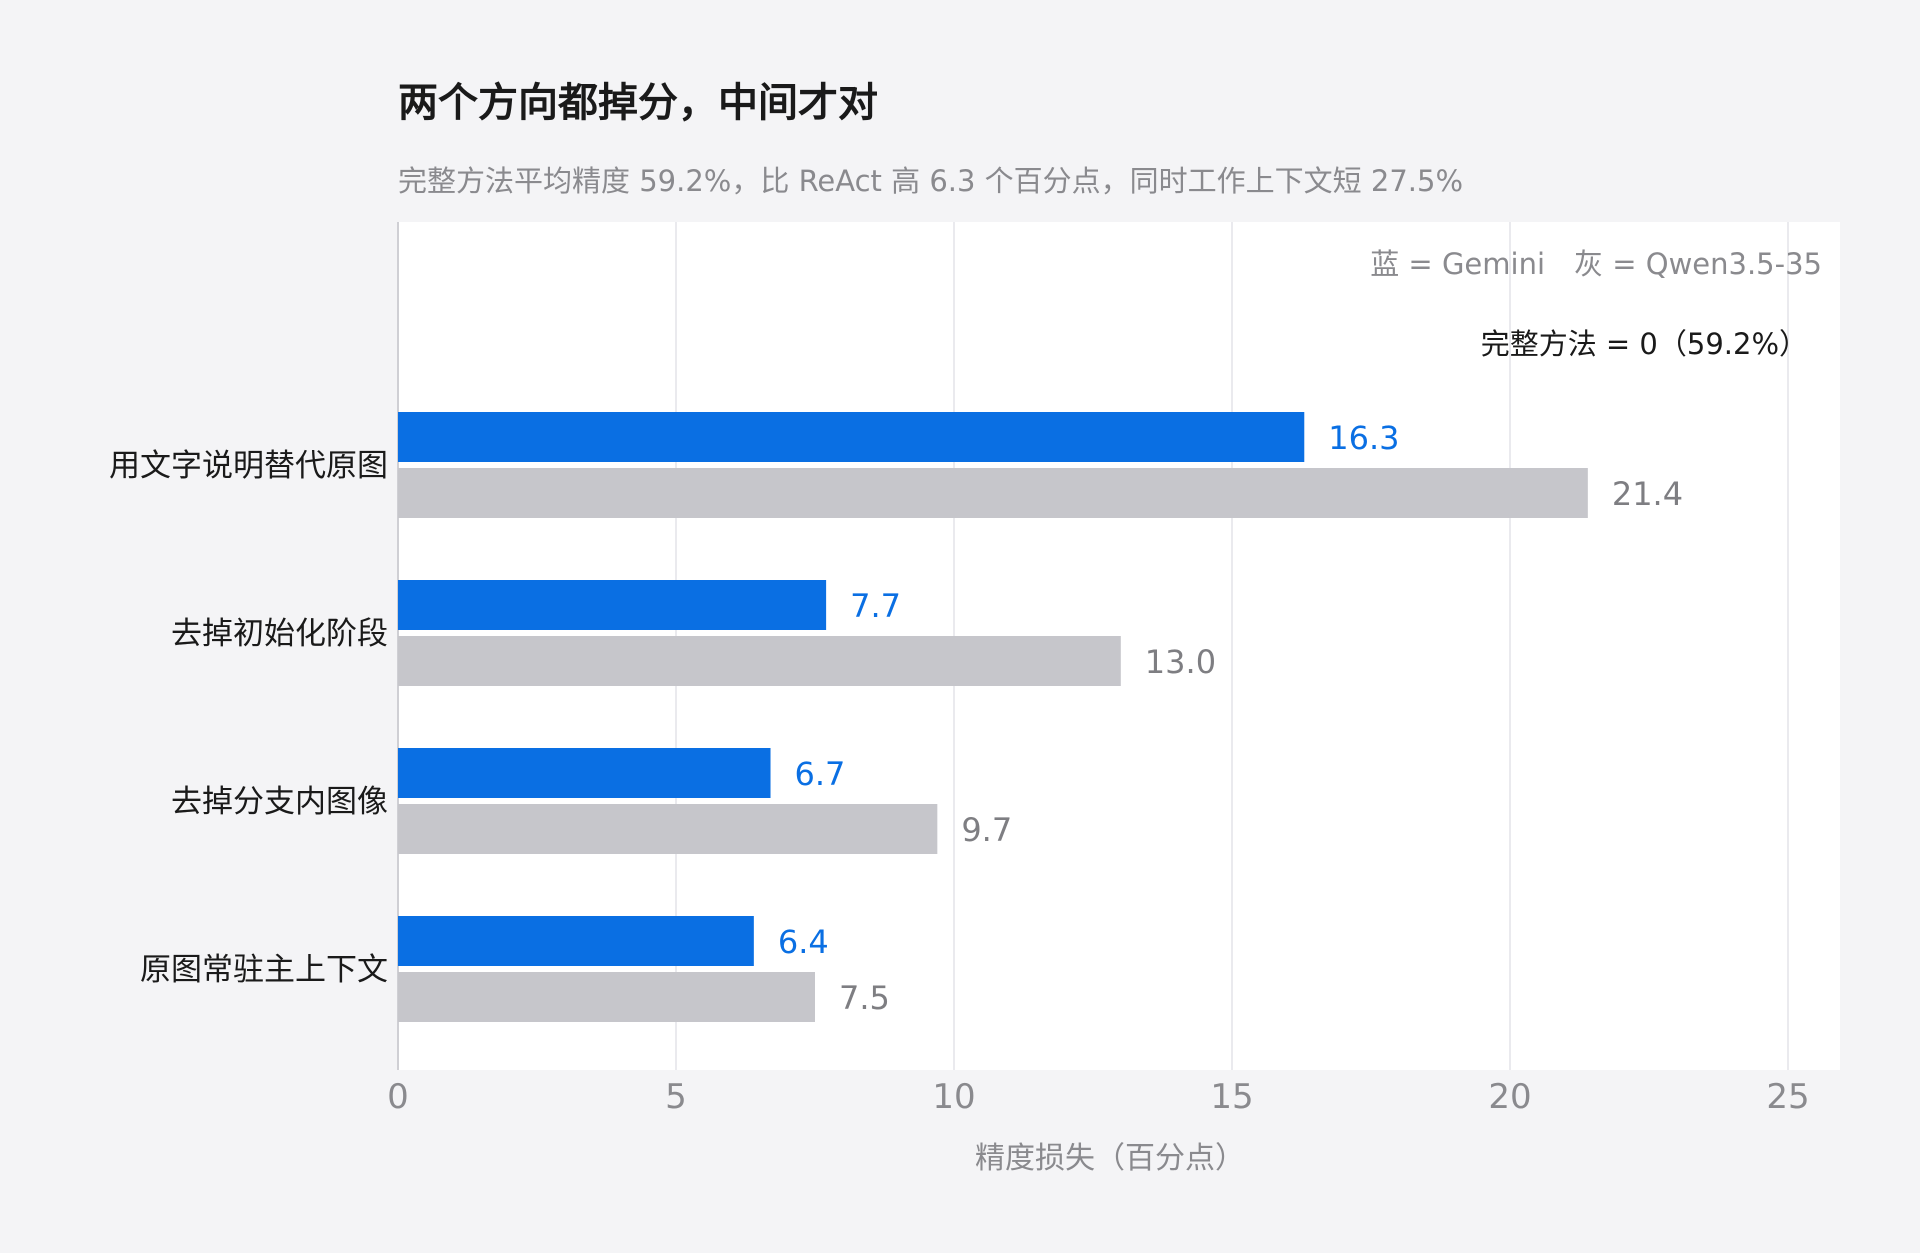 The width and height of the screenshot is (1920, 1253). I want to click on baseline-note: 完整方法 = 0（59.2%）, so click(1644, 344).